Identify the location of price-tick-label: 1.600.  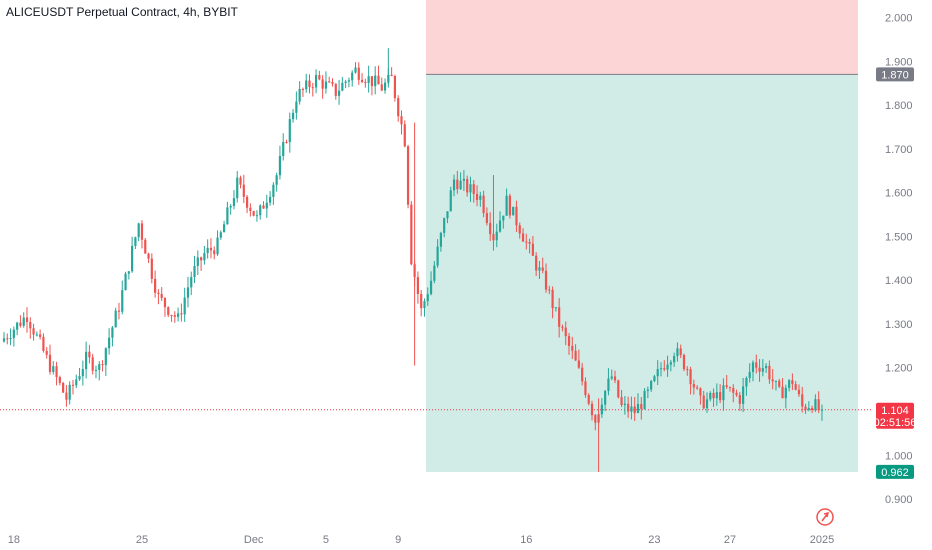
(899, 194).